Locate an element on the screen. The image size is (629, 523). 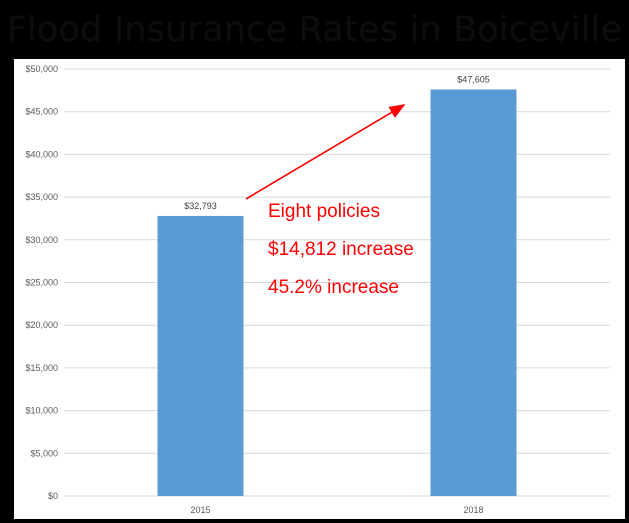
y-tick-label: $0 is located at coordinates (53, 496).